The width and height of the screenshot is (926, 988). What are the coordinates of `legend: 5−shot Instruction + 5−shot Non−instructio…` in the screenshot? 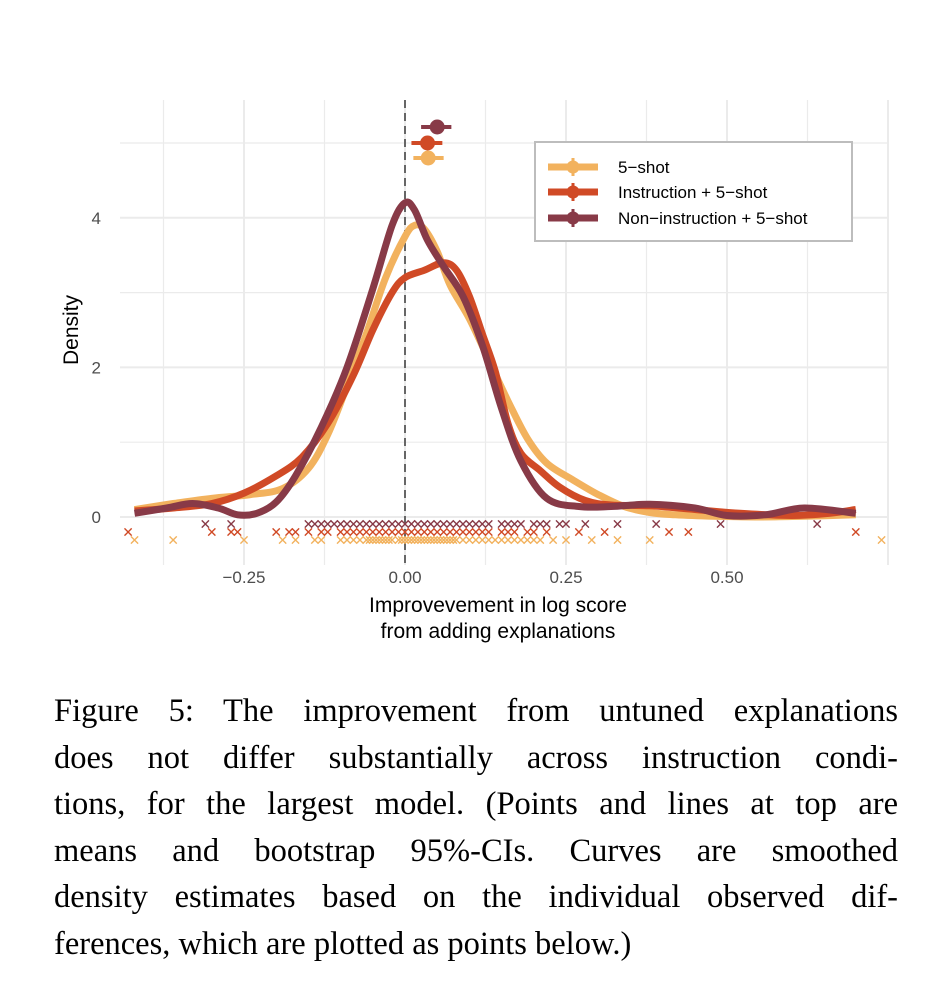 It's located at (693, 191).